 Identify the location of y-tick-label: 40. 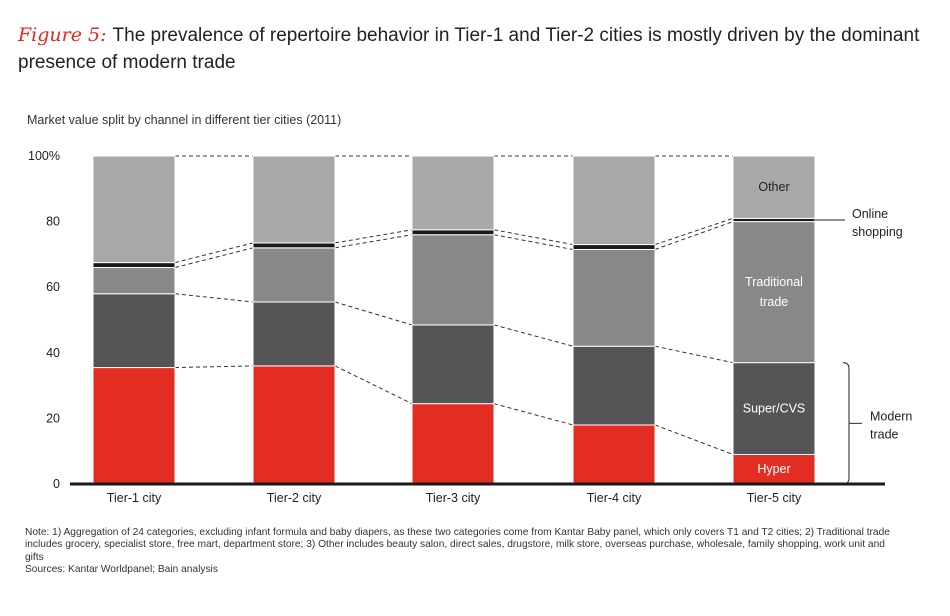
(53, 353).